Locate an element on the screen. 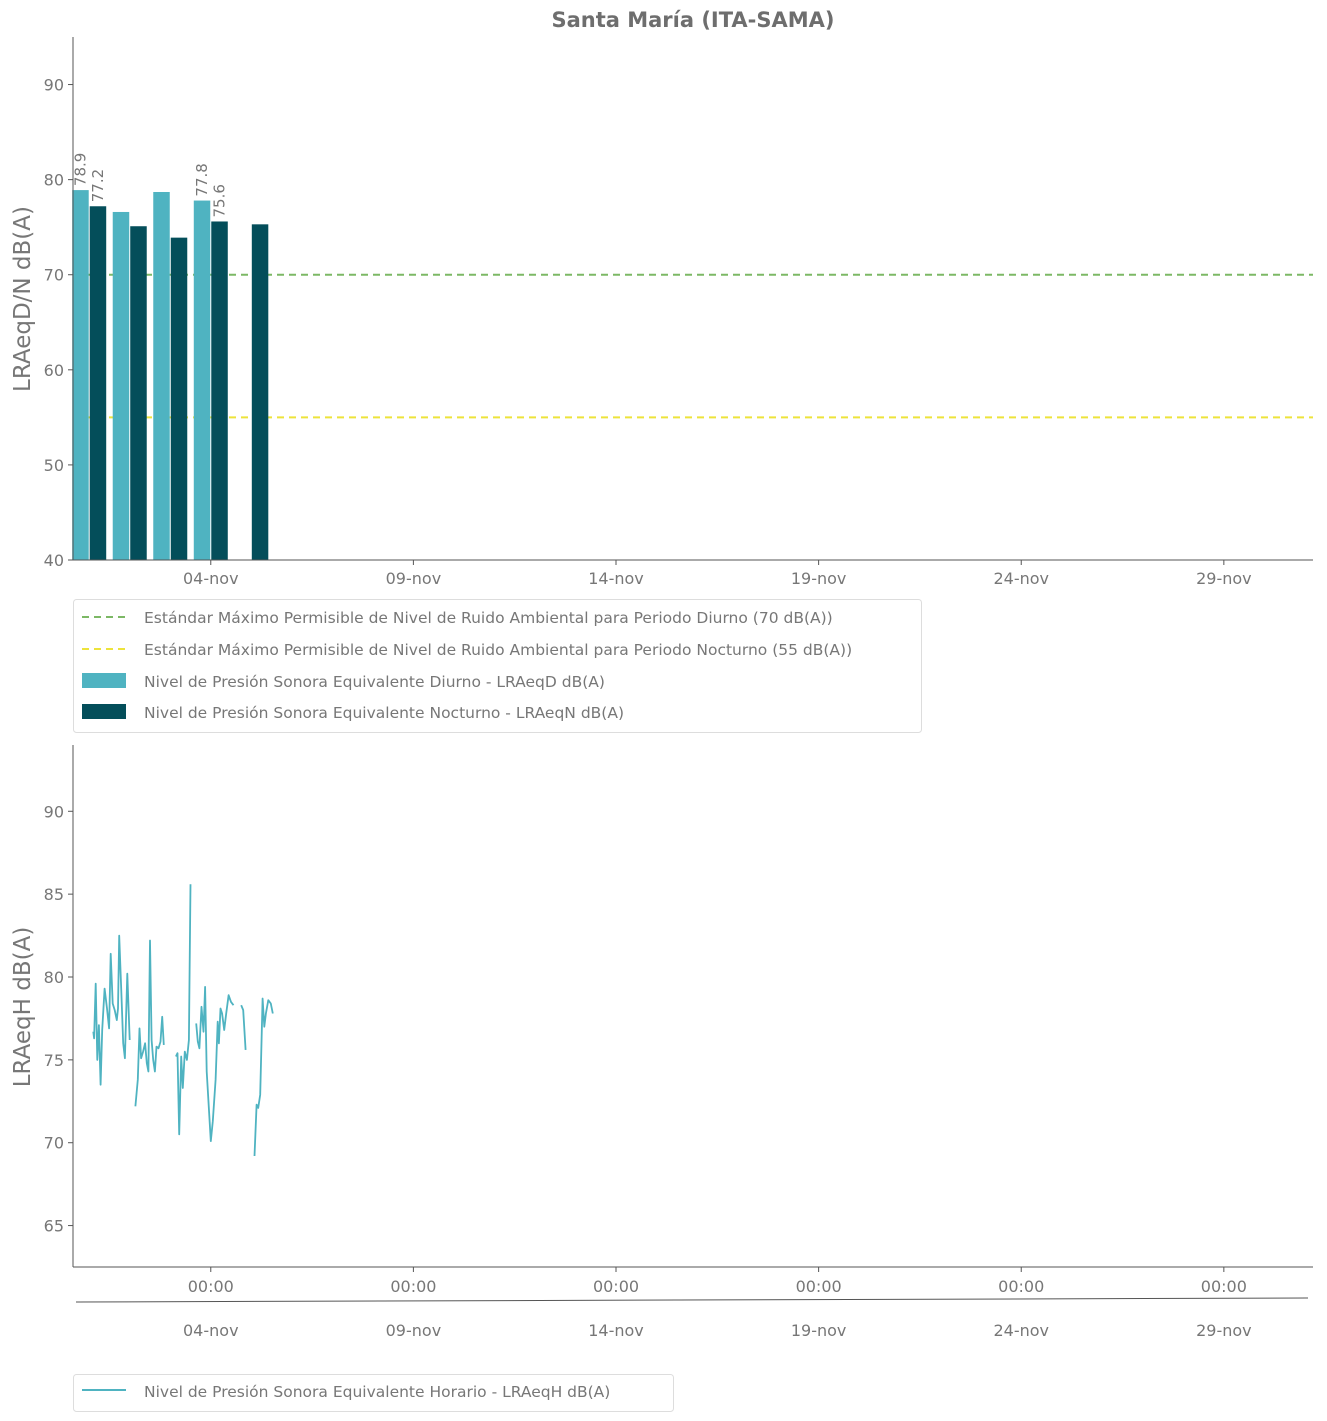 The width and height of the screenshot is (1327, 1421). secondary-x-tick-label: 24-nov is located at coordinates (1021, 1330).